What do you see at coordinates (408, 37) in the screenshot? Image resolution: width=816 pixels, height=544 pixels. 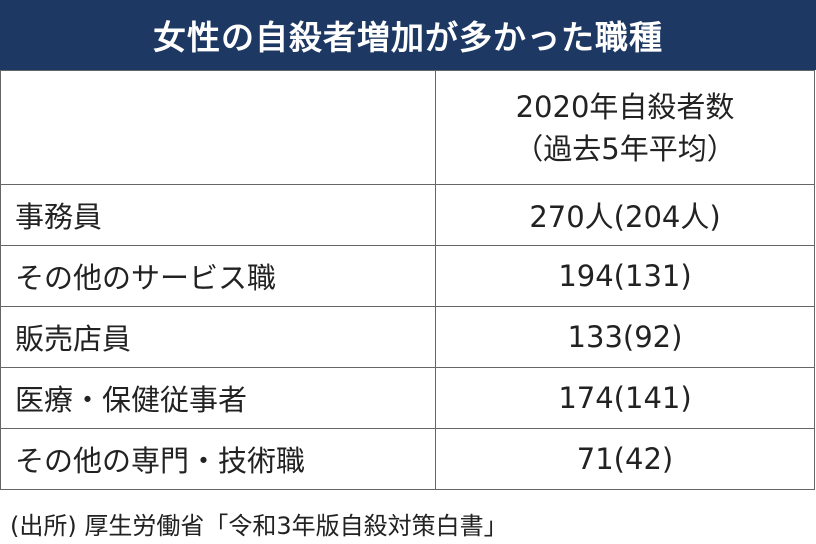 I see `title: 女性の自殺者増加が多かった職種` at bounding box center [408, 37].